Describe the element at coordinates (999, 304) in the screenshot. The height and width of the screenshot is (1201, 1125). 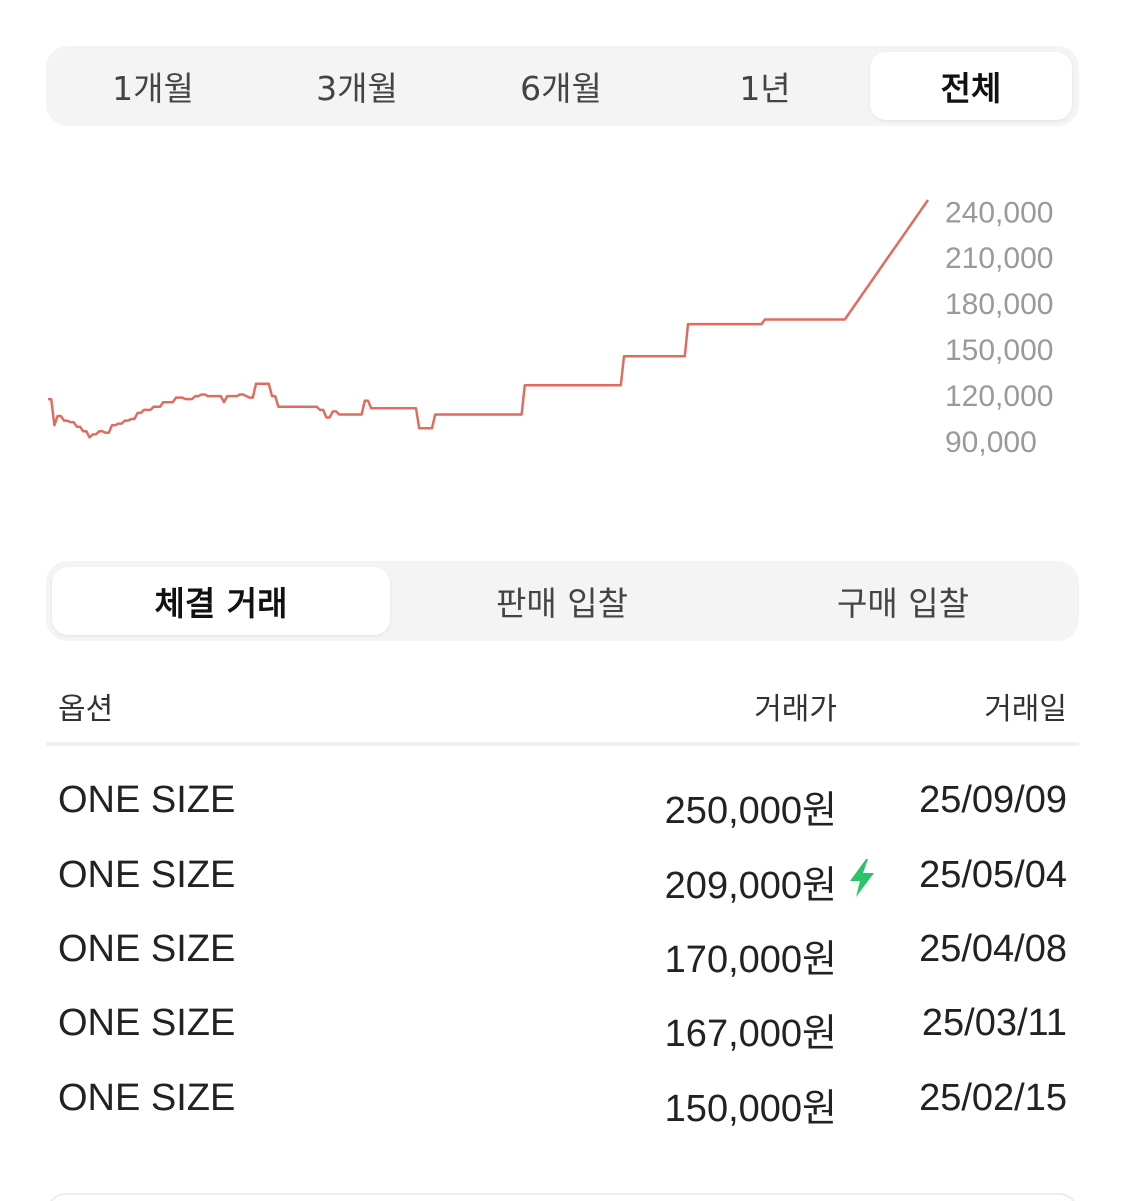
I see `y-tick-label: 180,000` at that location.